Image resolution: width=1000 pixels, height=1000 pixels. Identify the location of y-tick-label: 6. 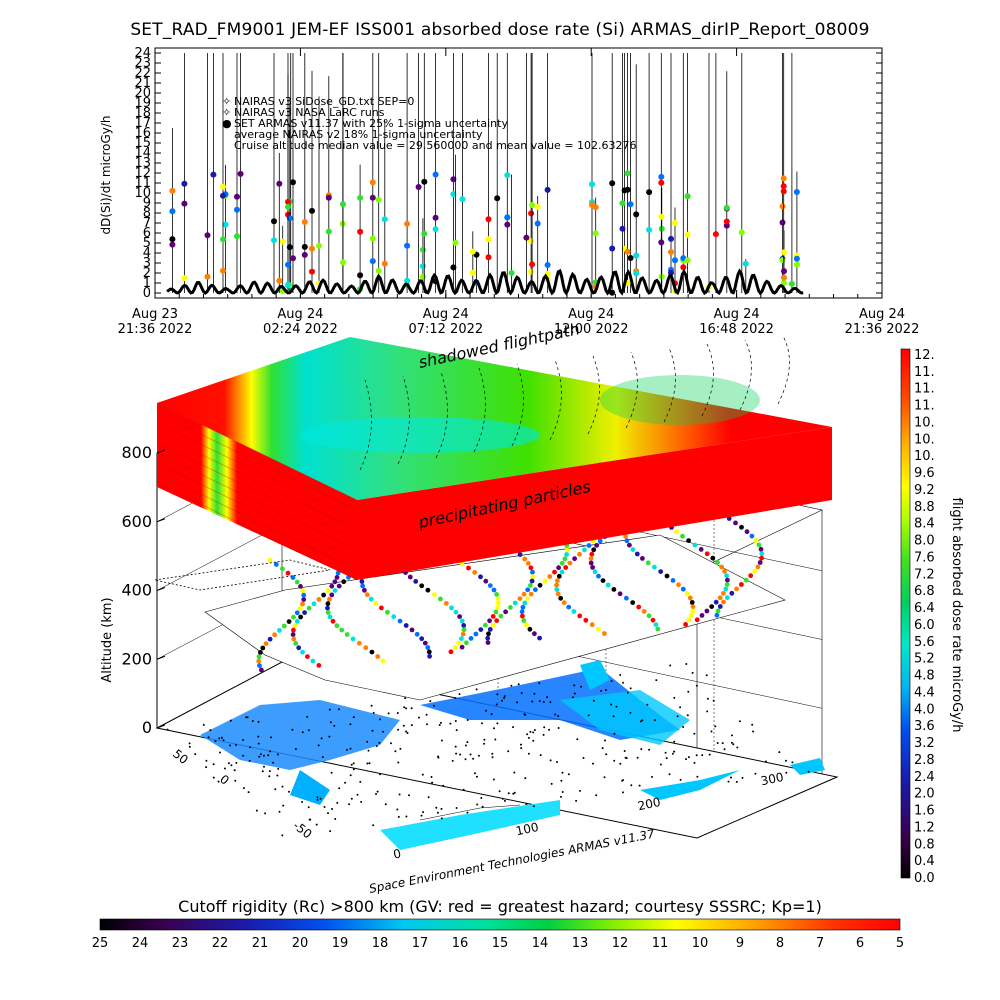
(147, 233).